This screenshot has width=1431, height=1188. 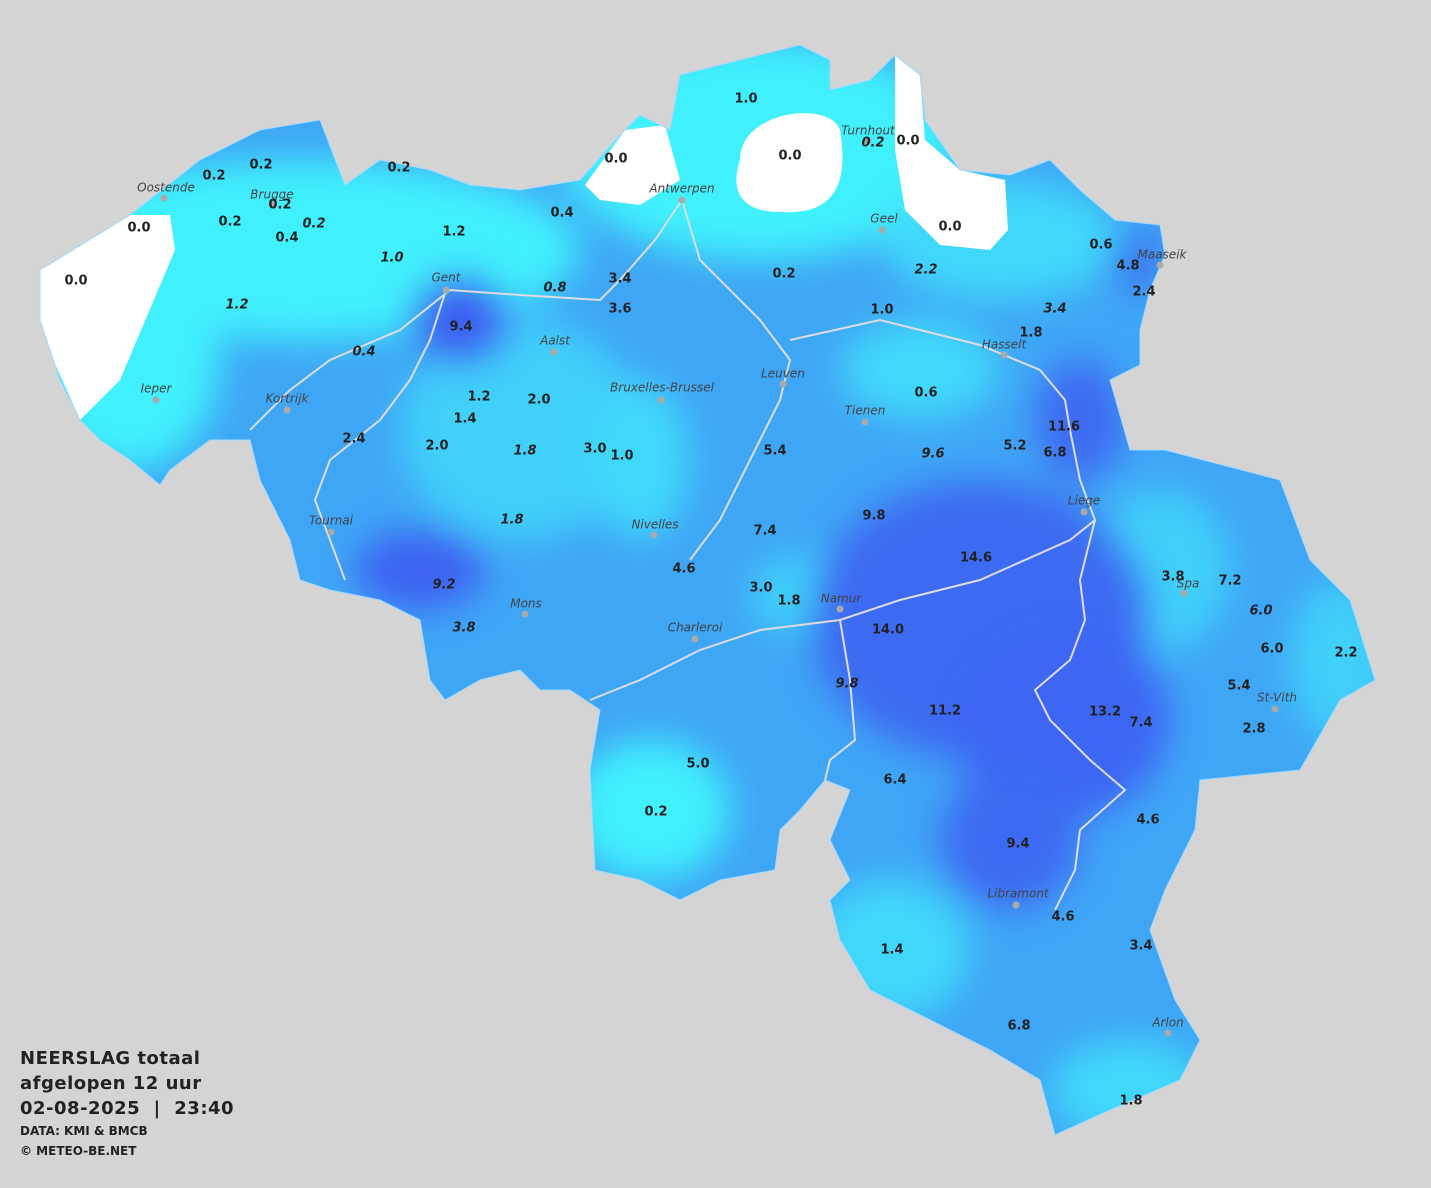 I want to click on city-label: St-Vith, so click(x=1277, y=698).